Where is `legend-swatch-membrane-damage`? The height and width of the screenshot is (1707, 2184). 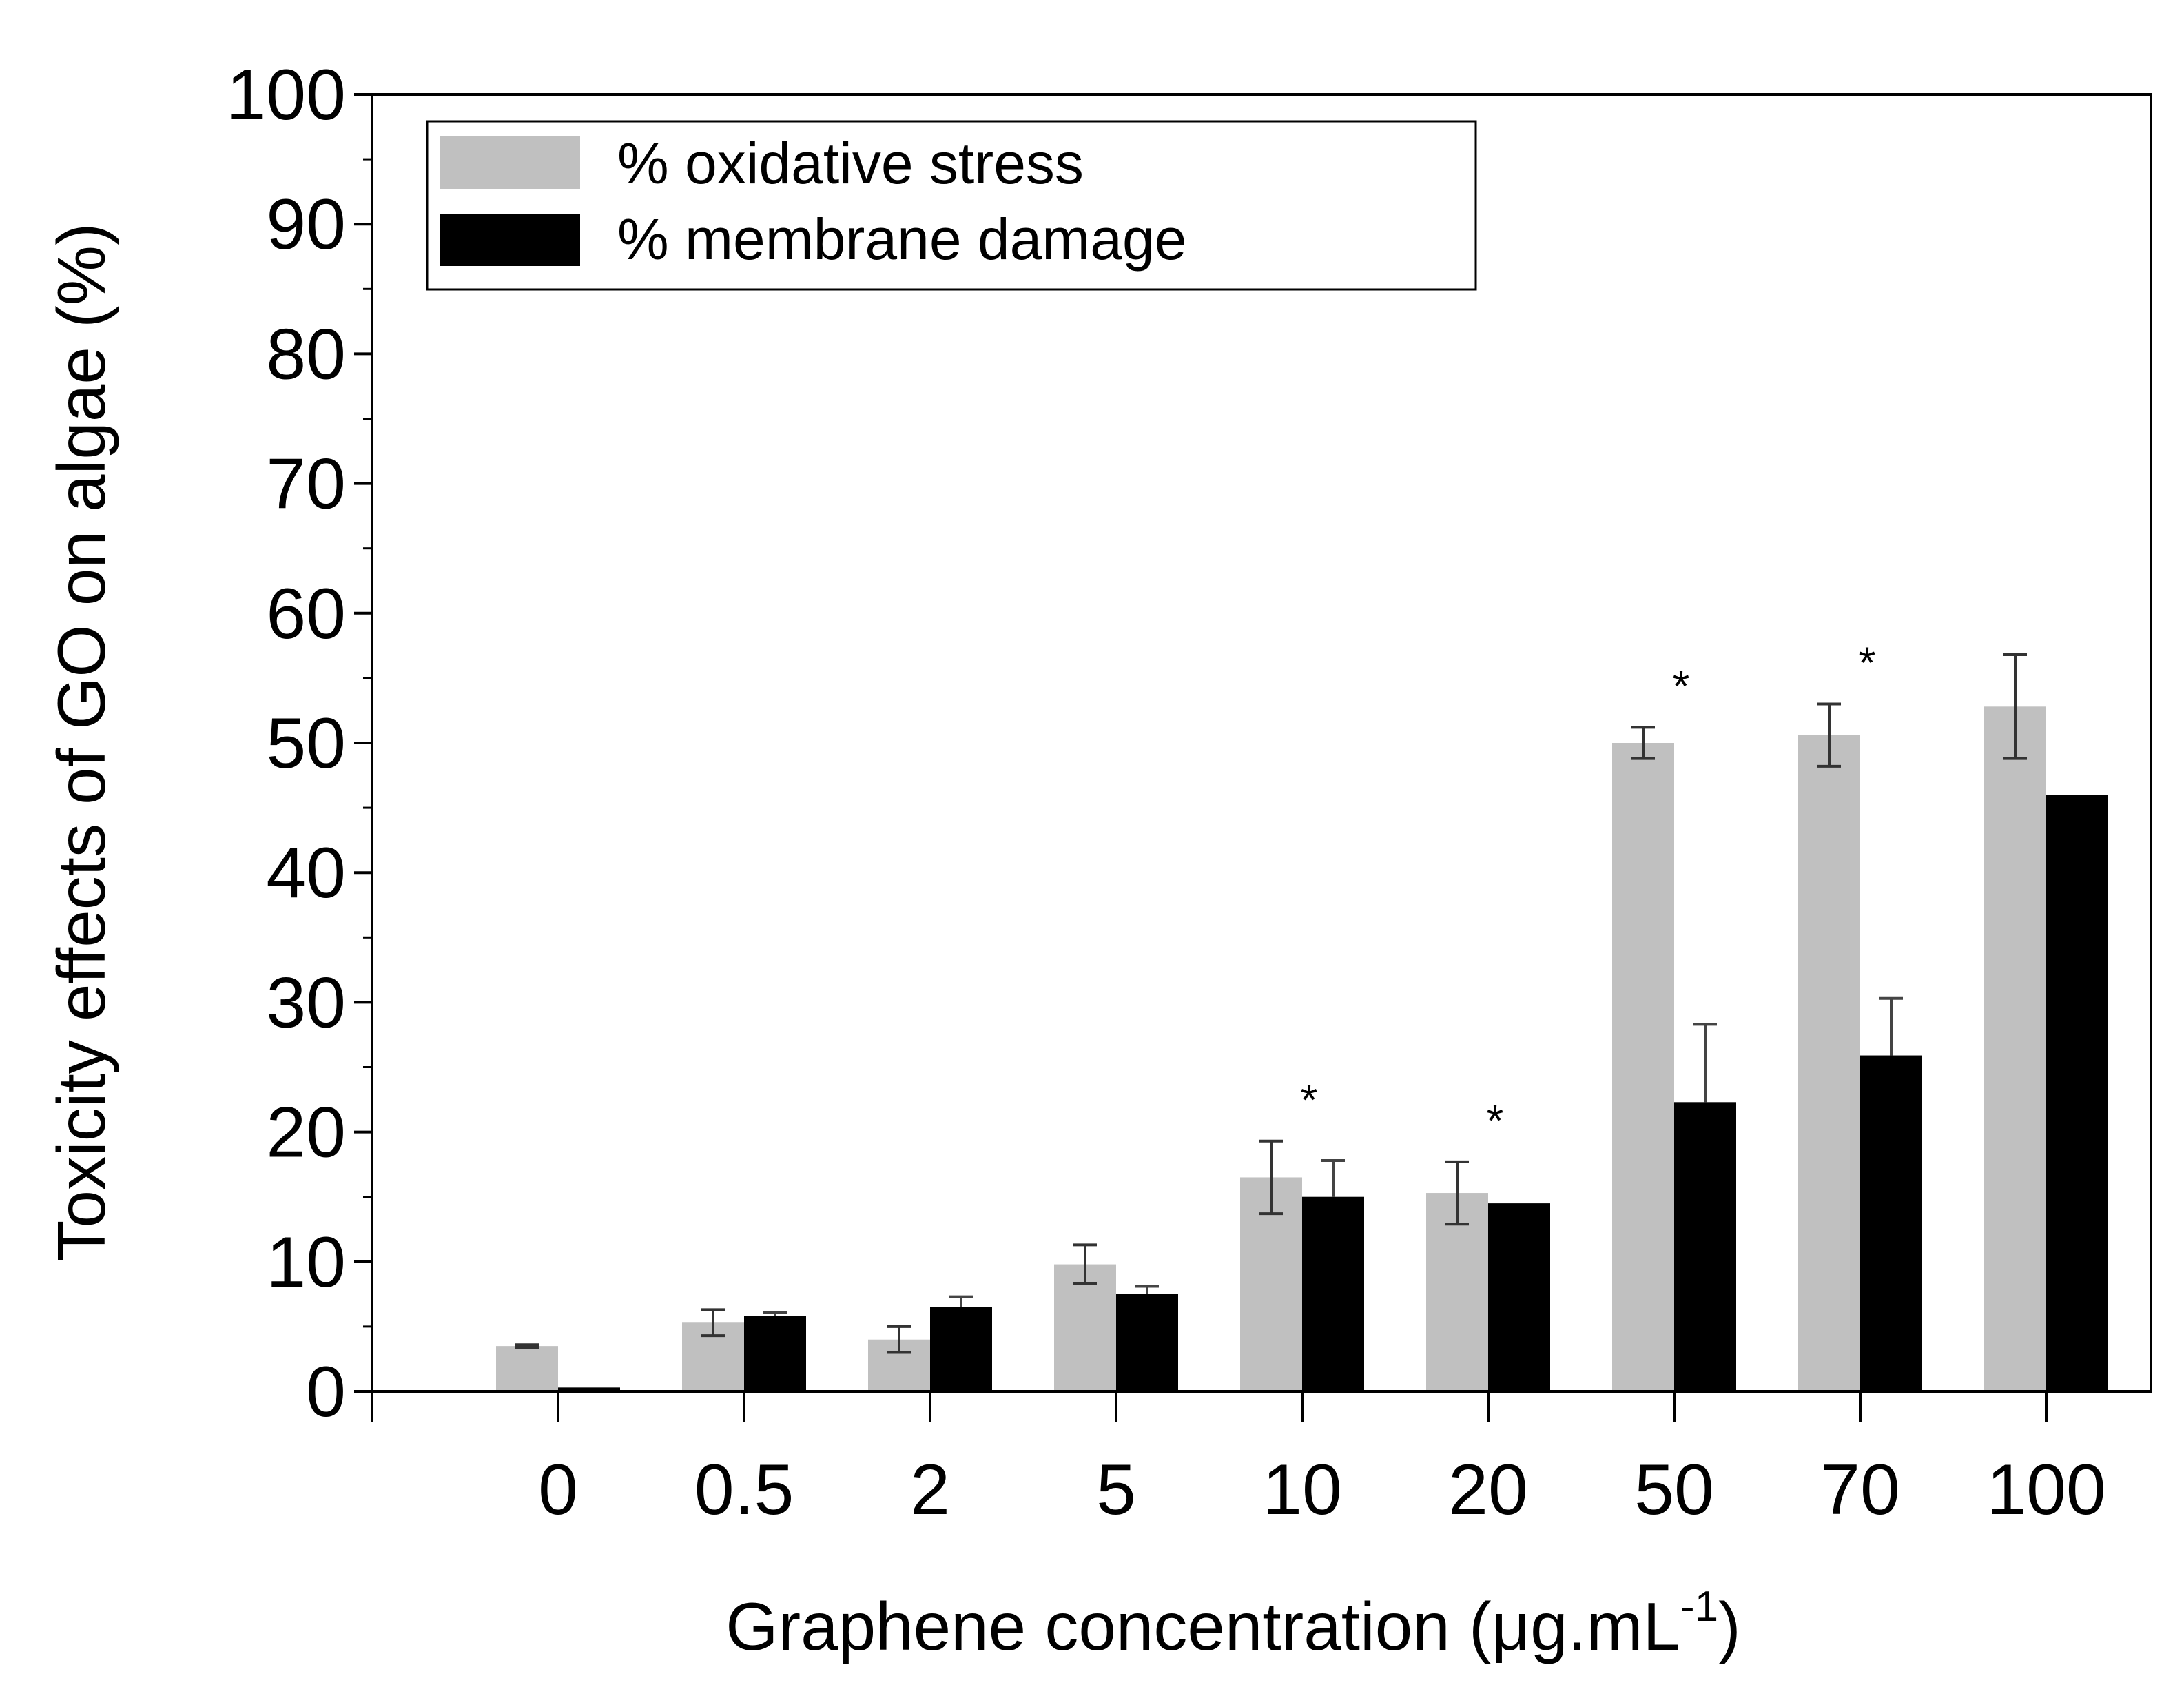
legend-swatch-membrane-damage is located at coordinates (510, 240).